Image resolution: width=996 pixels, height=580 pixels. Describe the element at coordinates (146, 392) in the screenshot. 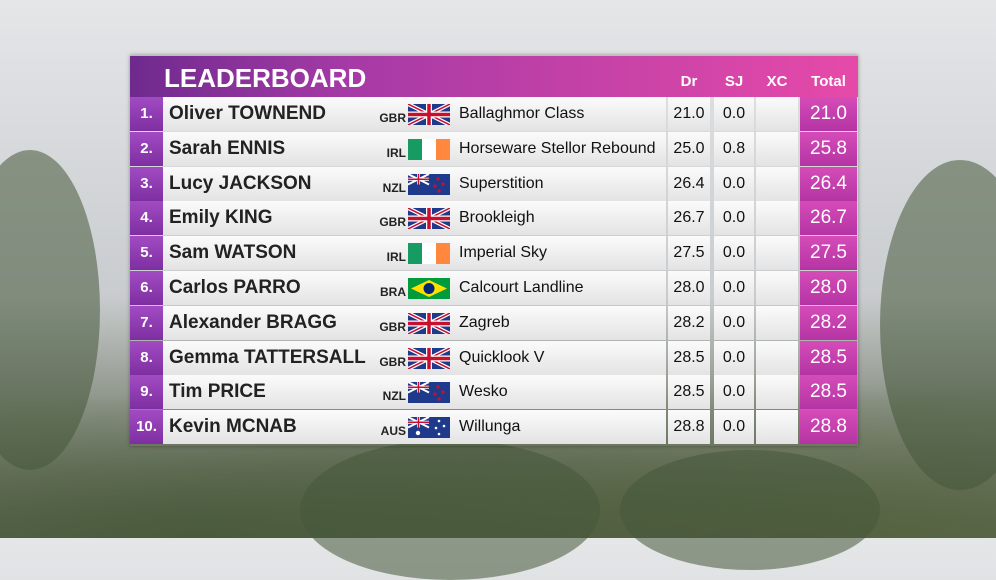

I see `rank: 9.` at that location.